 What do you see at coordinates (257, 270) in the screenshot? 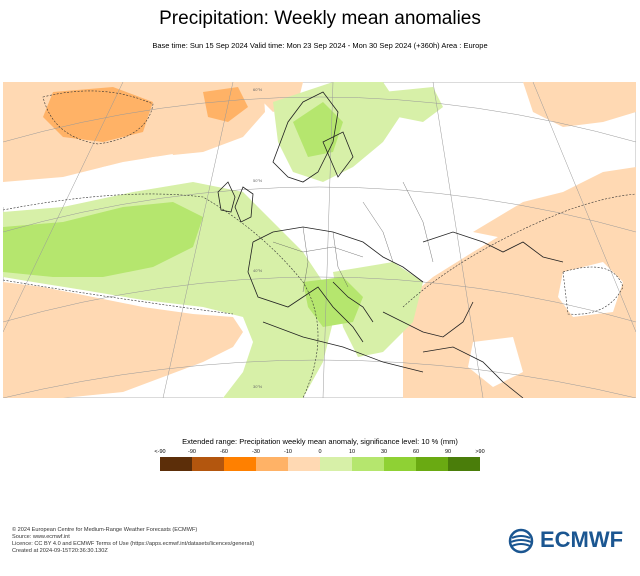
I see `graticule-label-40n: 40°N` at bounding box center [257, 270].